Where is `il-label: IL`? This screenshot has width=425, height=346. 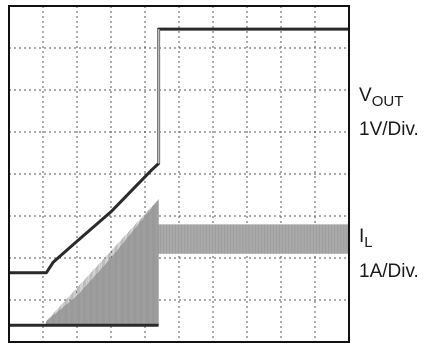
il-label: IL is located at coordinates (366, 238).